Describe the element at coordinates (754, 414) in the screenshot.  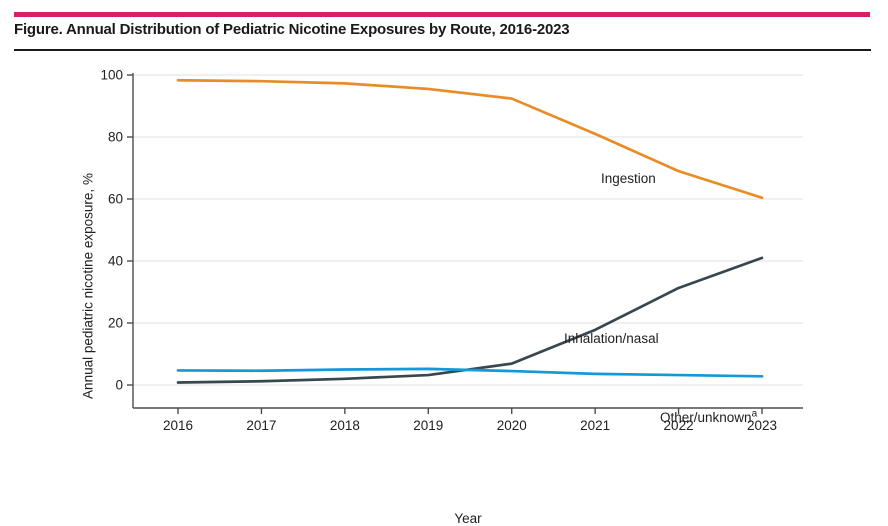
I see `footnote-marker: a` at that location.